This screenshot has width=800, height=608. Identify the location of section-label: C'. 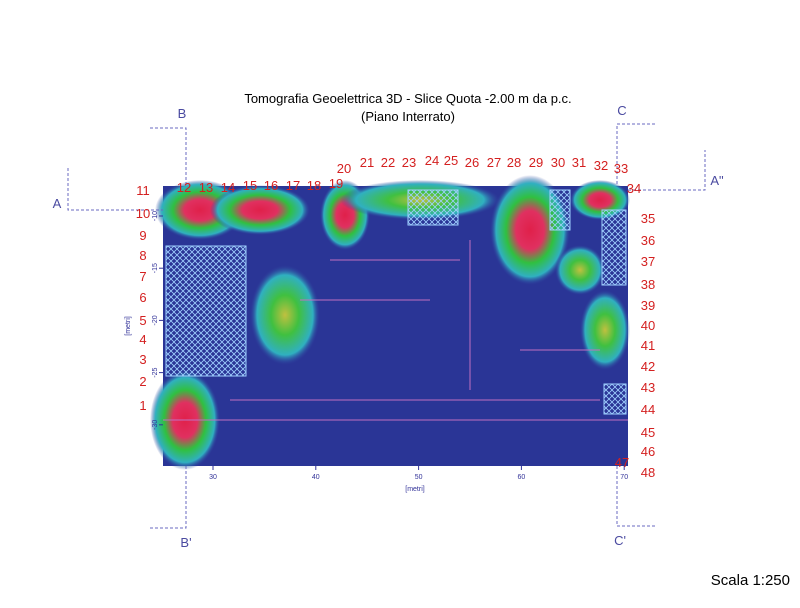
(620, 540).